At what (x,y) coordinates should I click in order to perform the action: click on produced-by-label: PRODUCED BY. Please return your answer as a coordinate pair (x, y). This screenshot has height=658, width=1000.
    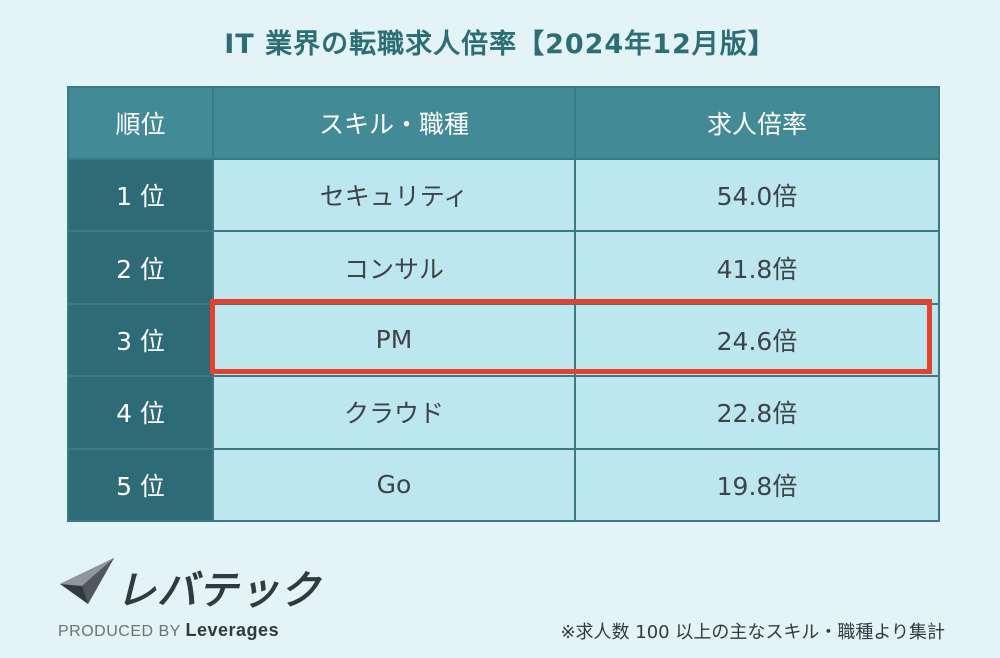
    Looking at the image, I should click on (119, 631).